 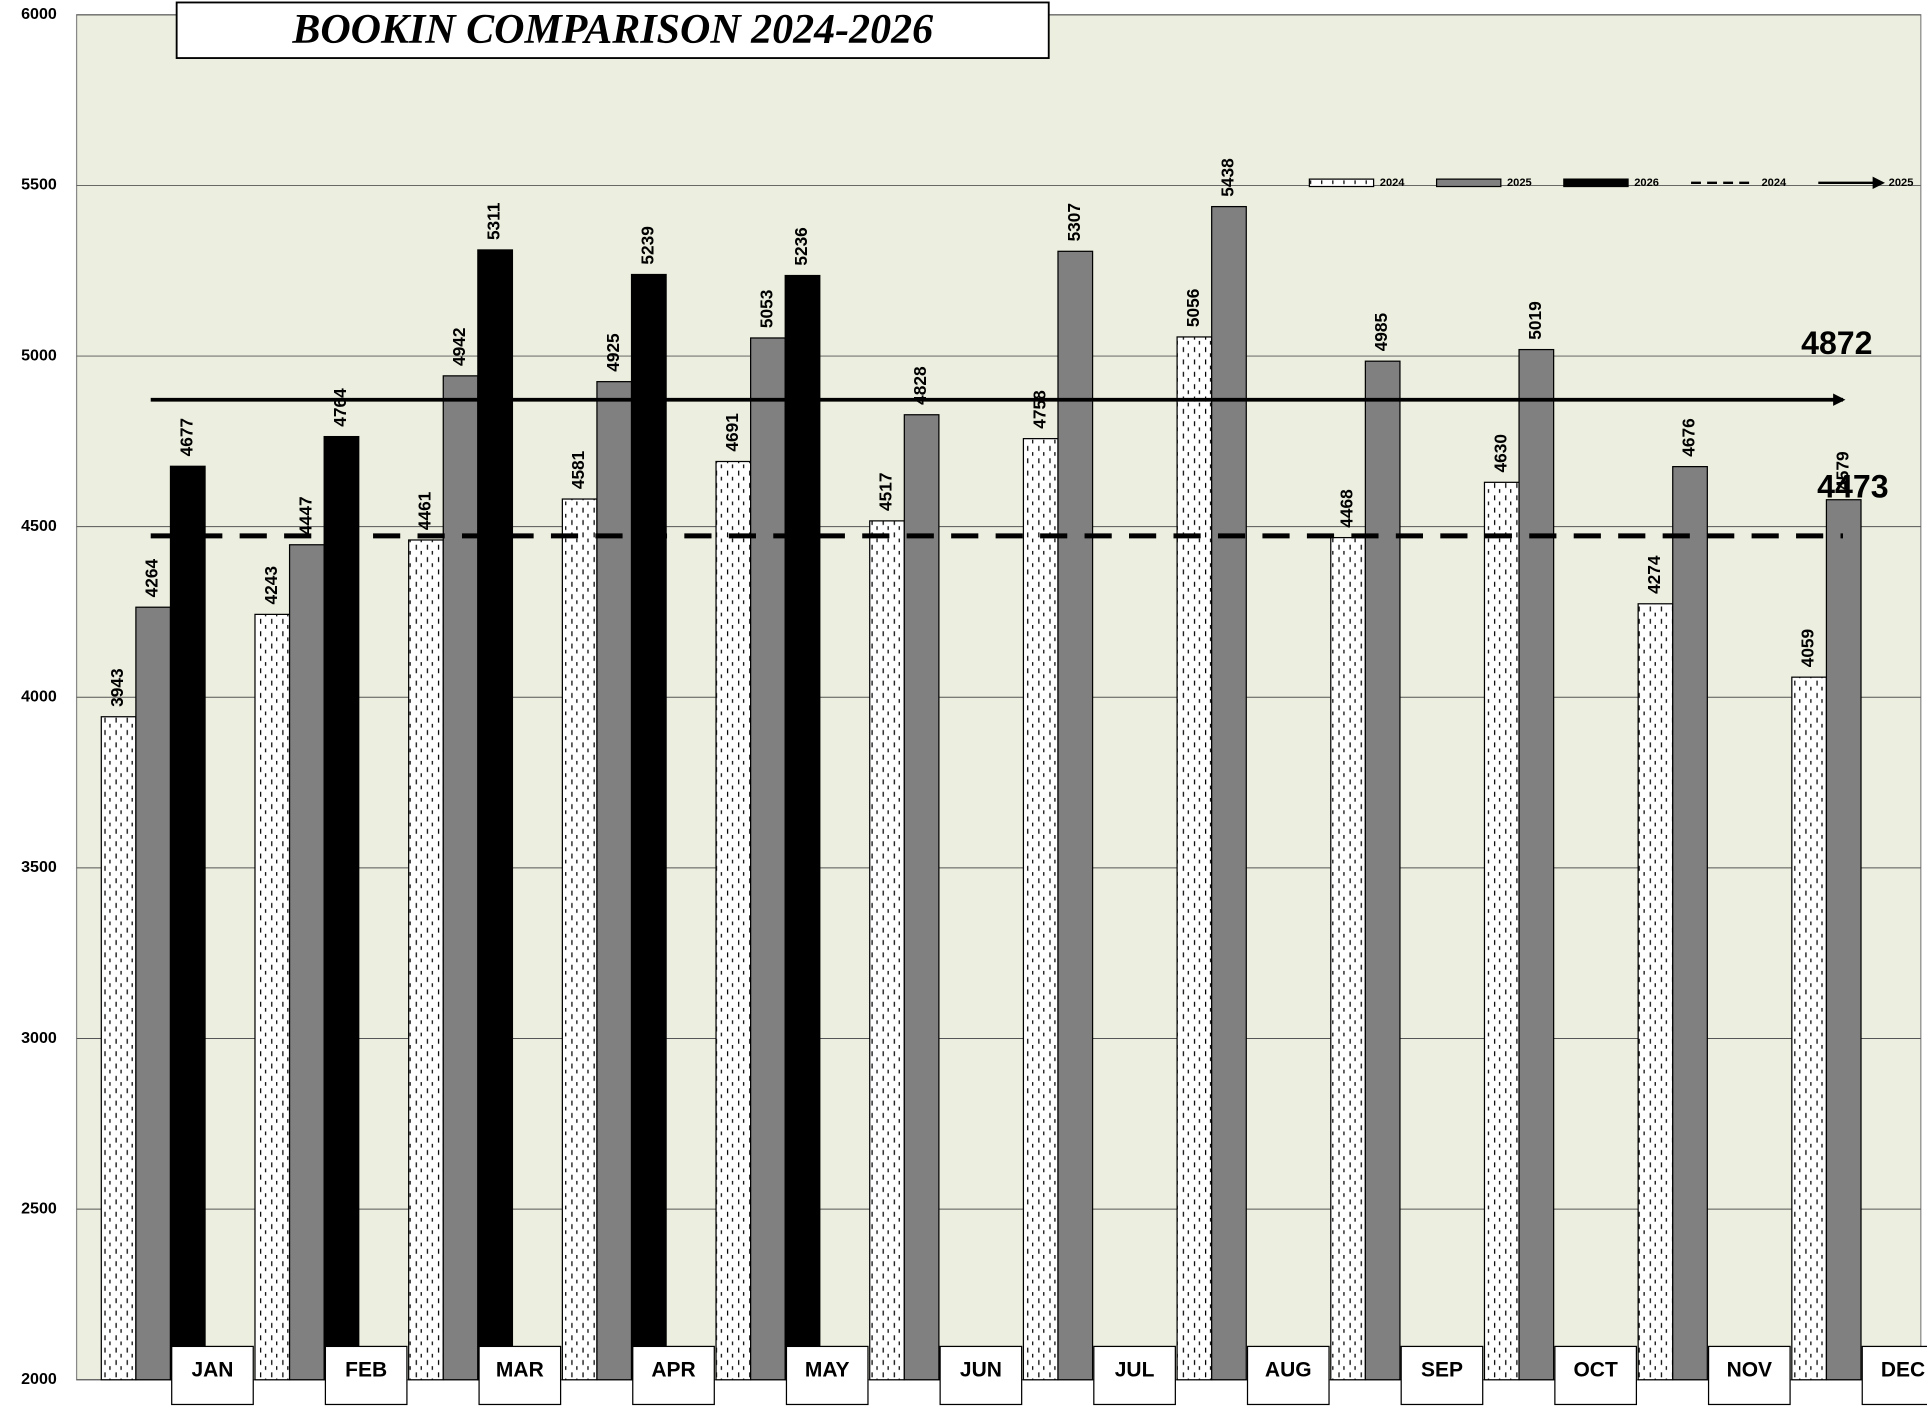 I want to click on data-label: 4461, so click(x=425, y=510).